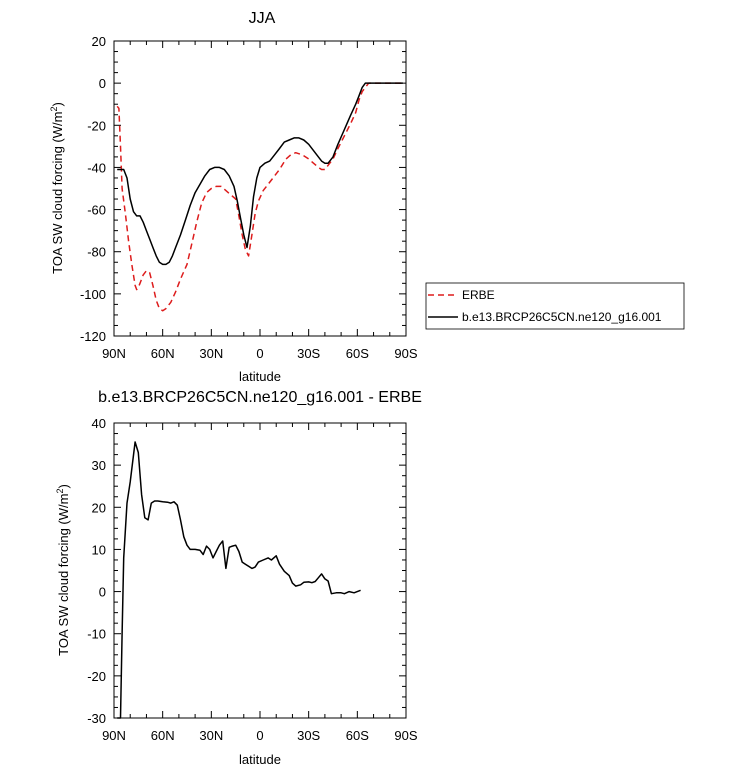 The width and height of the screenshot is (733, 771). I want to click on top-x-tick-label: 60S, so click(357, 353).